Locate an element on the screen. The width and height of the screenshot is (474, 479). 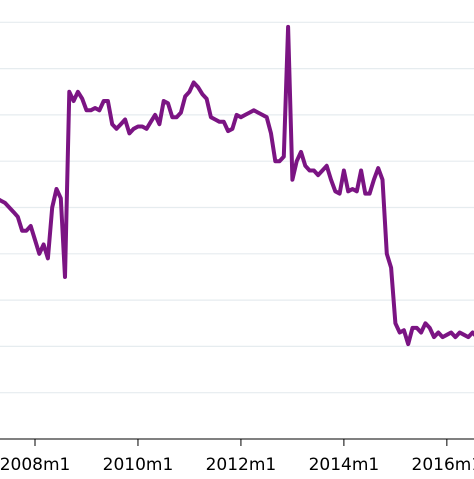
x-tick-label: 2012m1 is located at coordinates (241, 464).